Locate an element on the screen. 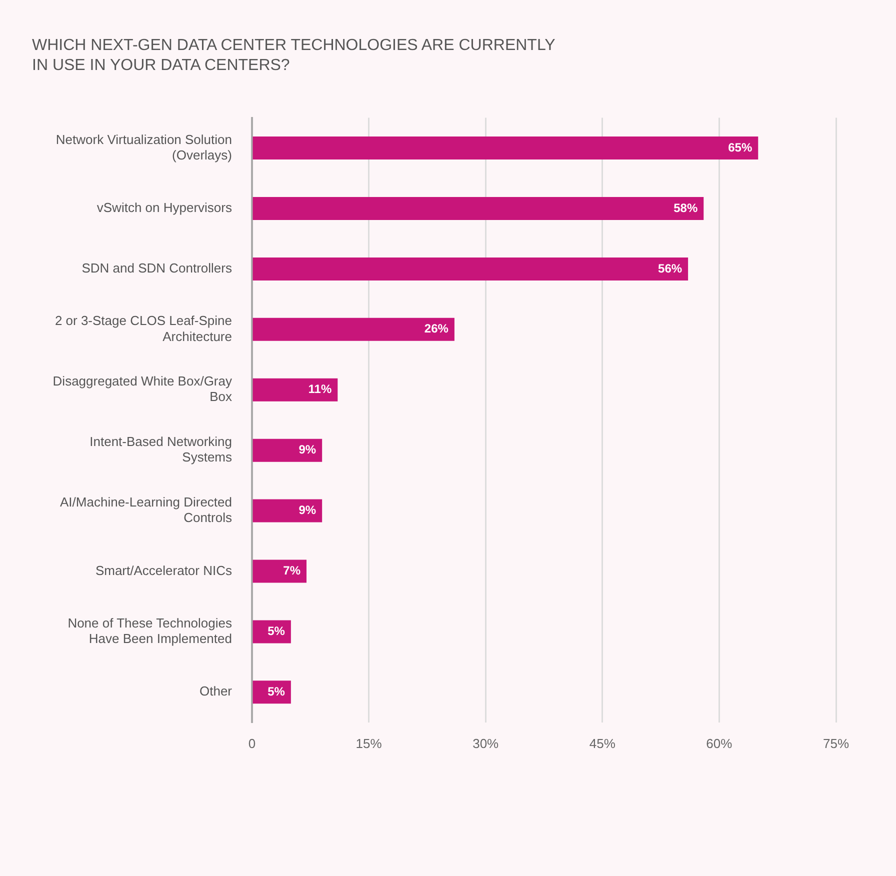  y-tick-label: Network Virtualization Solution (Overlays) is located at coordinates (144, 147).